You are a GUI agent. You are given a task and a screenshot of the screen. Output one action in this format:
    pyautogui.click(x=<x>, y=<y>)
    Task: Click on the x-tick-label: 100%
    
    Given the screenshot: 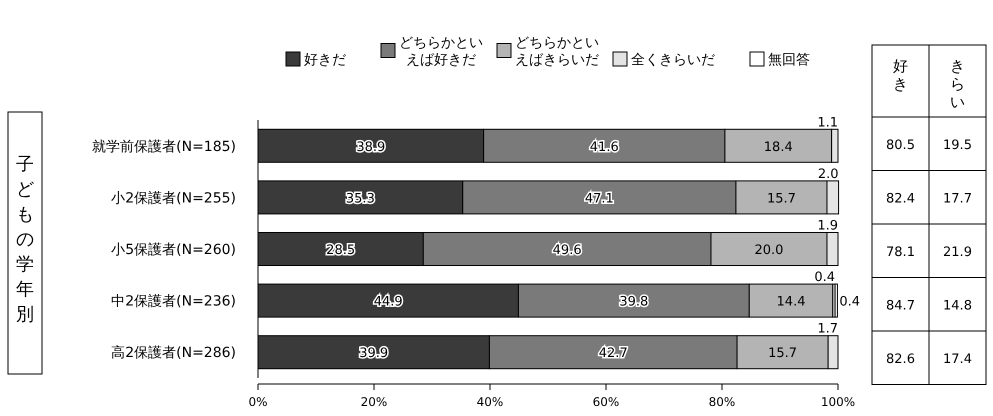 What is the action you would take?
    pyautogui.click(x=838, y=402)
    